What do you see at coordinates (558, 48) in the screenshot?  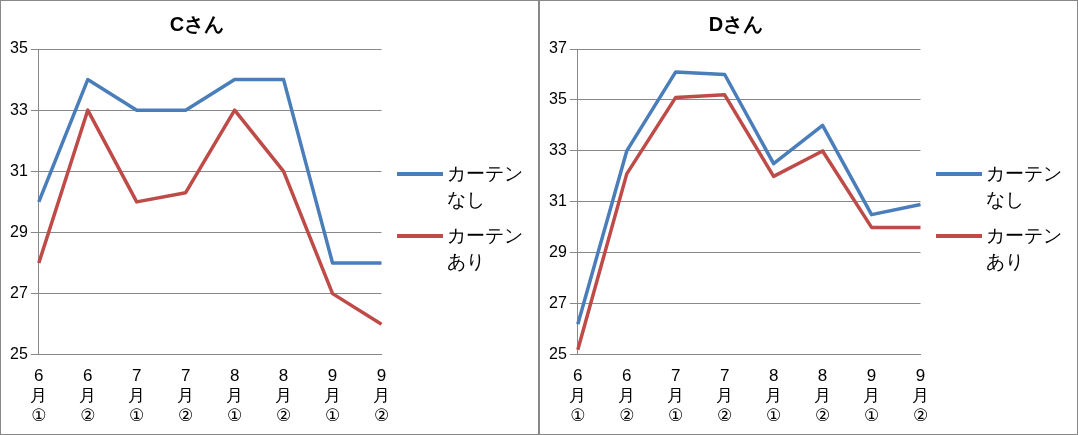 I see `y-tick-label: 37` at bounding box center [558, 48].